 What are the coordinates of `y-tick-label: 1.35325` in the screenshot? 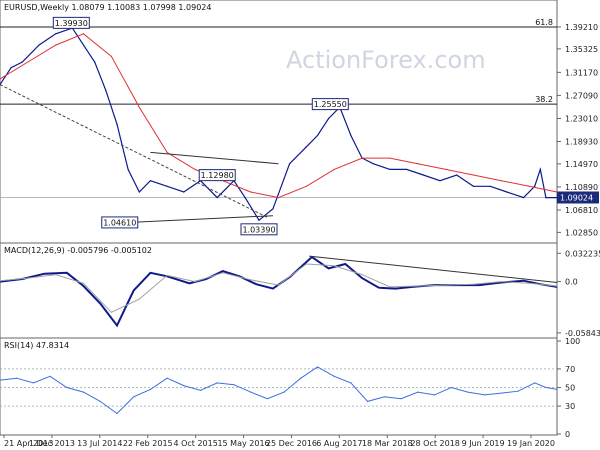 It's located at (581, 49).